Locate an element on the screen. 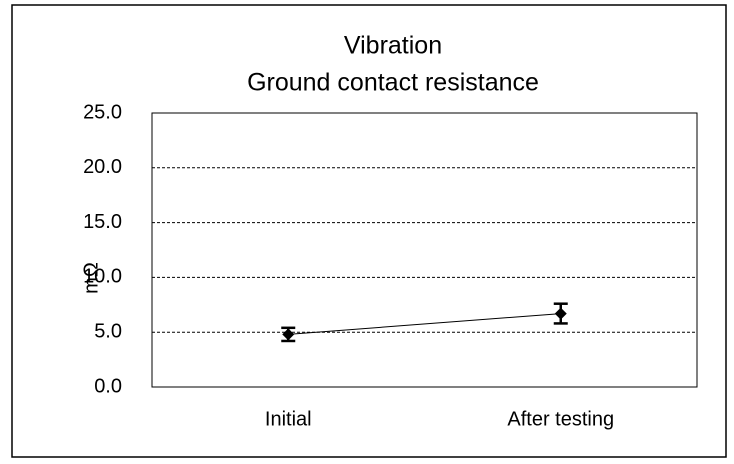 This screenshot has height=464, width=734. x-tick-label: Initial is located at coordinates (288, 419).